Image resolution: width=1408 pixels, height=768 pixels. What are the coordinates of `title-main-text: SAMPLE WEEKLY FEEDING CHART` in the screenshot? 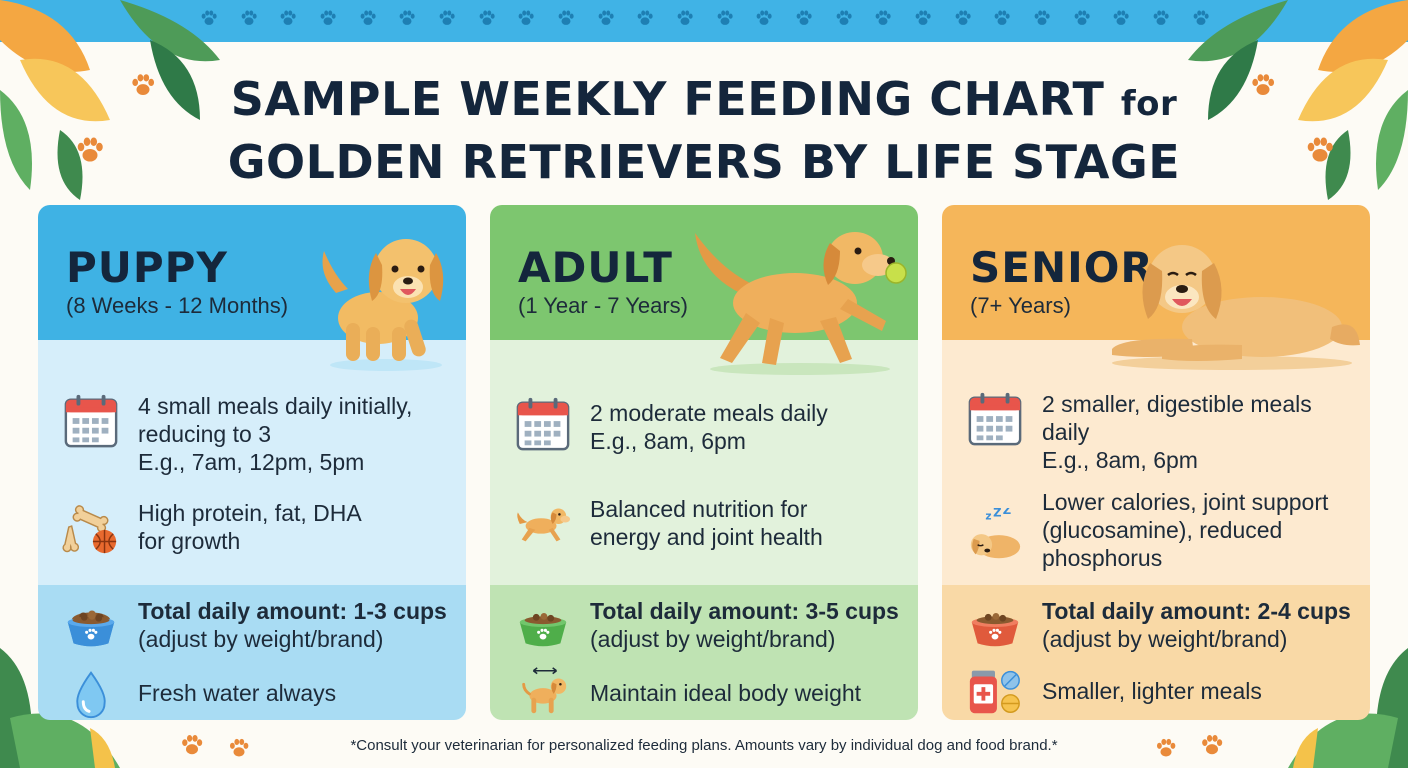 It's located at (667, 99).